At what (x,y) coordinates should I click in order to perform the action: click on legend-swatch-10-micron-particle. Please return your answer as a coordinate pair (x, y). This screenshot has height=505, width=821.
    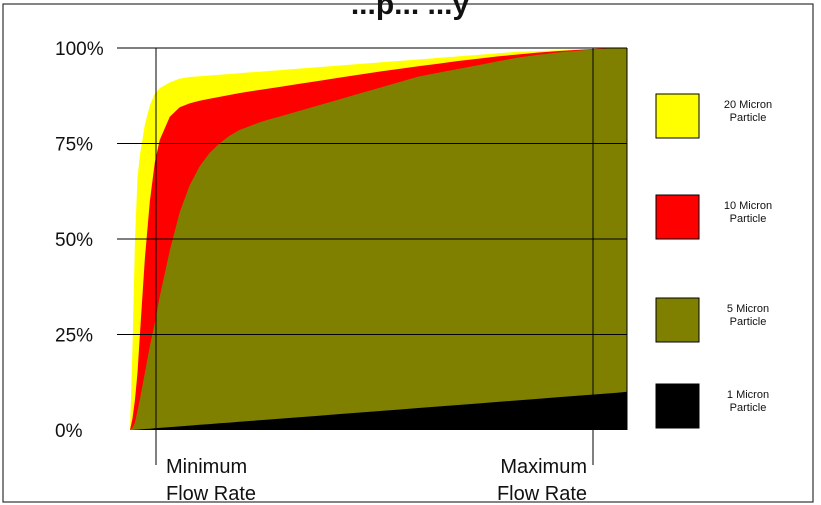
    Looking at the image, I should click on (677, 217).